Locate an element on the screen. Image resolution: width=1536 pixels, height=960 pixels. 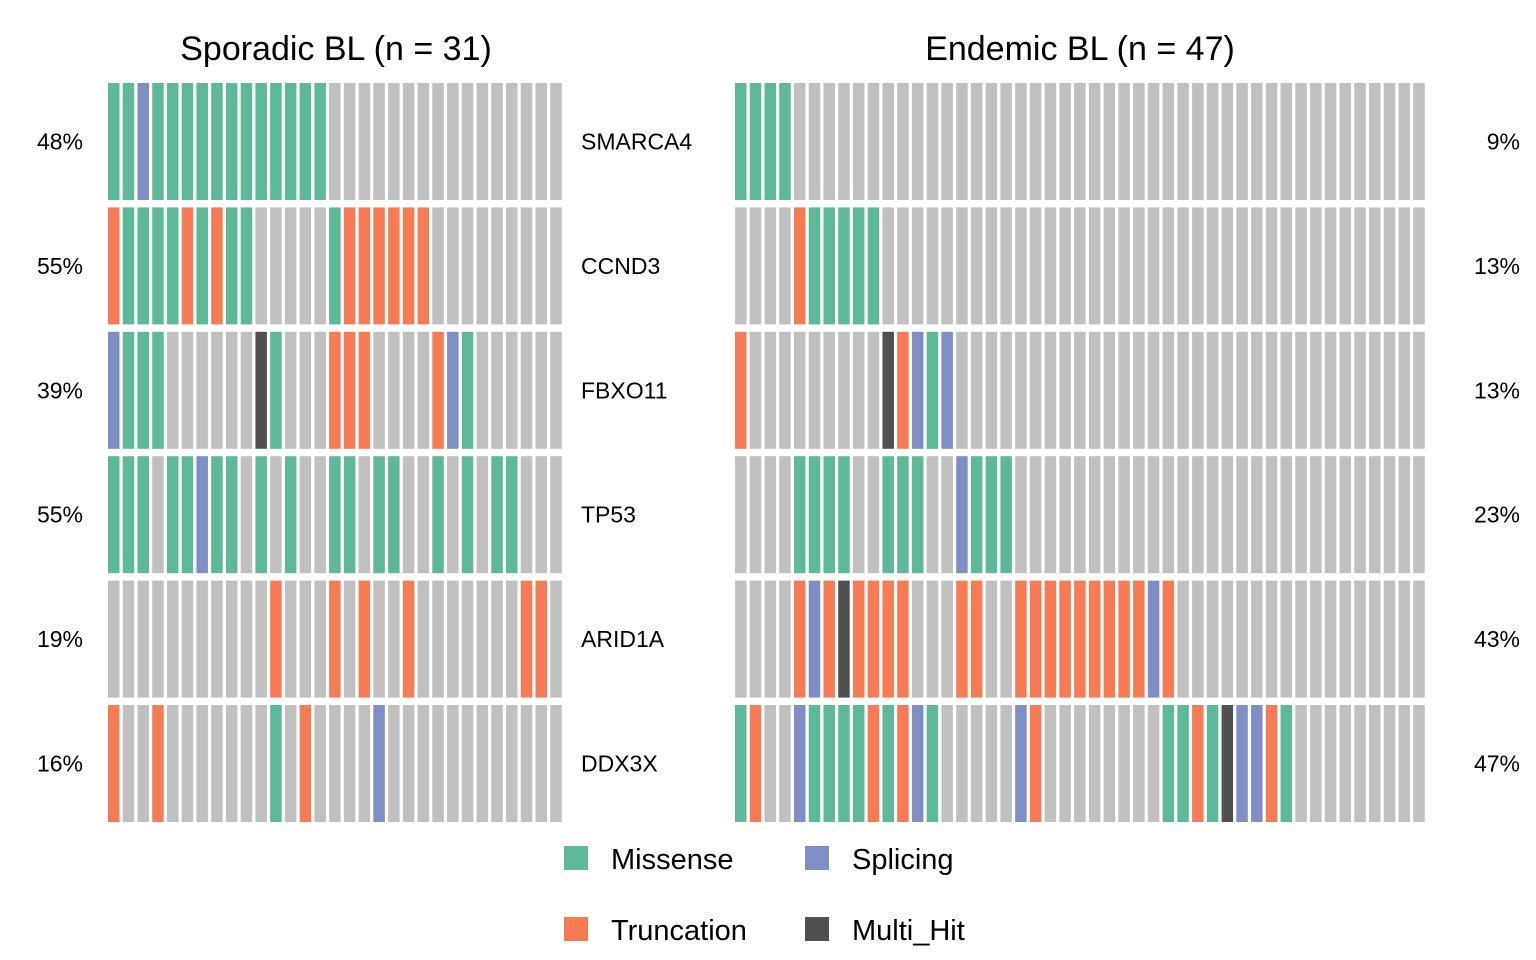
pct-label-ccnd3: 55% is located at coordinates (60, 266).